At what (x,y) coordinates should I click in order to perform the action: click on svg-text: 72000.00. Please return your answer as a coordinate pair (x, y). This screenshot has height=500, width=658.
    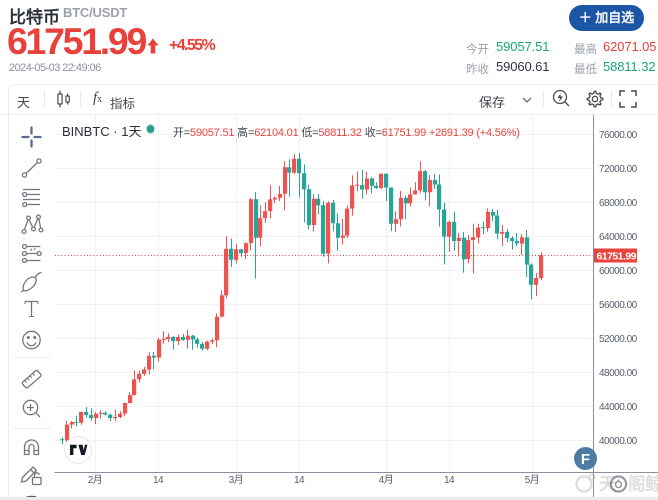
    Looking at the image, I should click on (618, 169).